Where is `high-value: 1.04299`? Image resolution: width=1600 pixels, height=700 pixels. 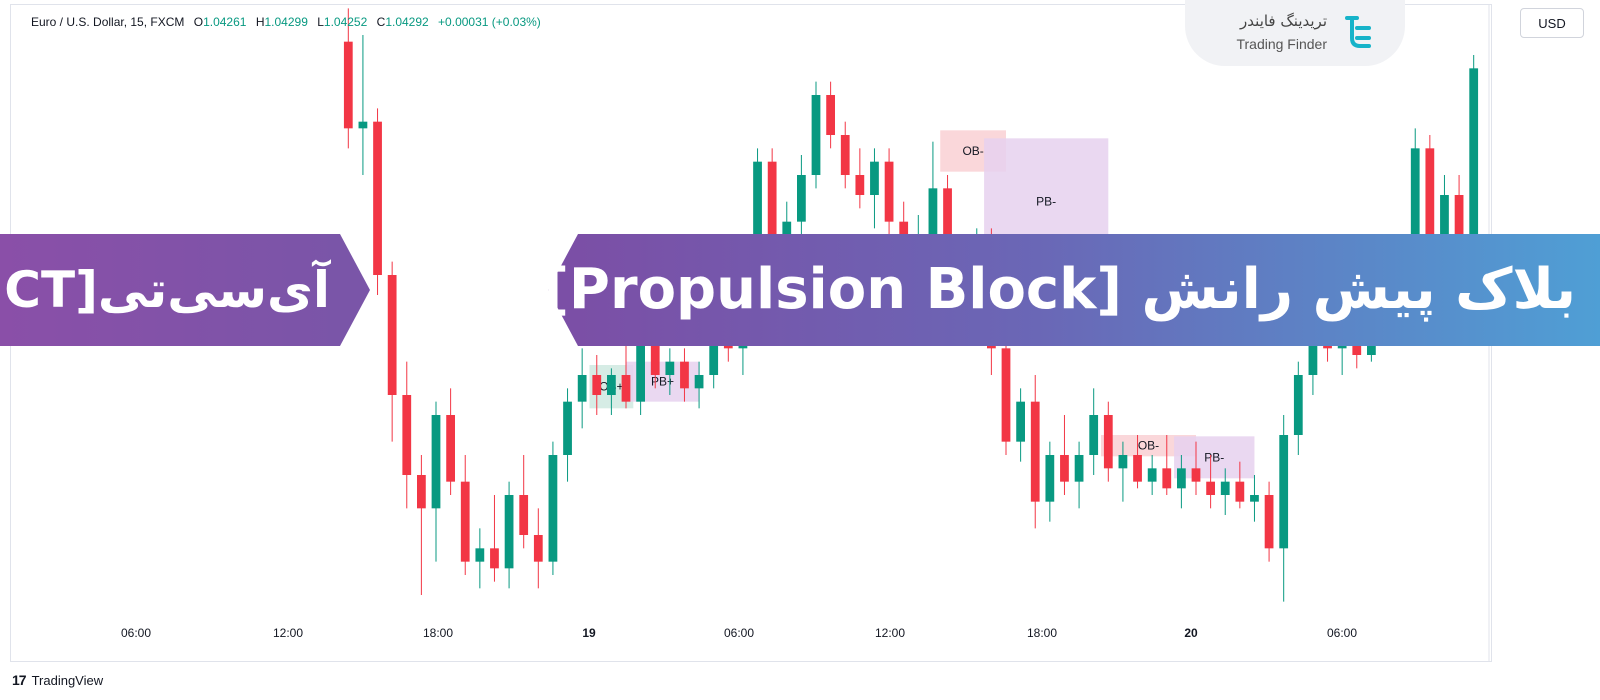 high-value: 1.04299 is located at coordinates (286, 22).